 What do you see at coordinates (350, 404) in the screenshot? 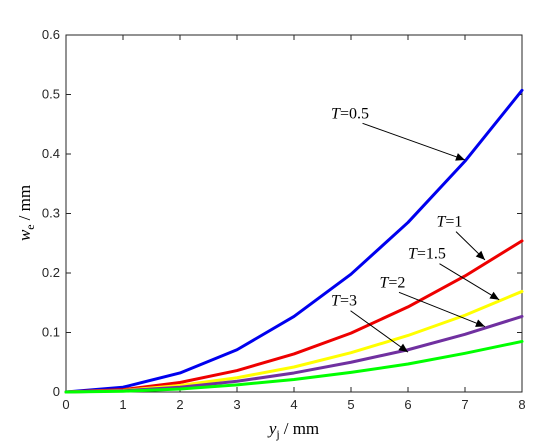
I see `x-tick-label: 5` at bounding box center [350, 404].